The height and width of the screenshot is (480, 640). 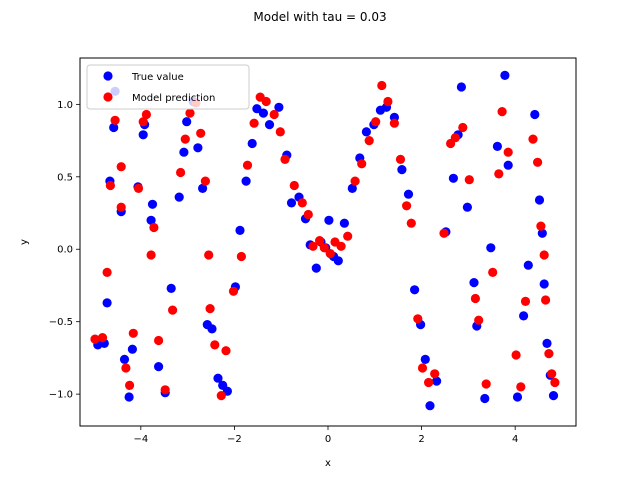 What do you see at coordinates (24, 242) in the screenshot?
I see `y-axis-label: y` at bounding box center [24, 242].